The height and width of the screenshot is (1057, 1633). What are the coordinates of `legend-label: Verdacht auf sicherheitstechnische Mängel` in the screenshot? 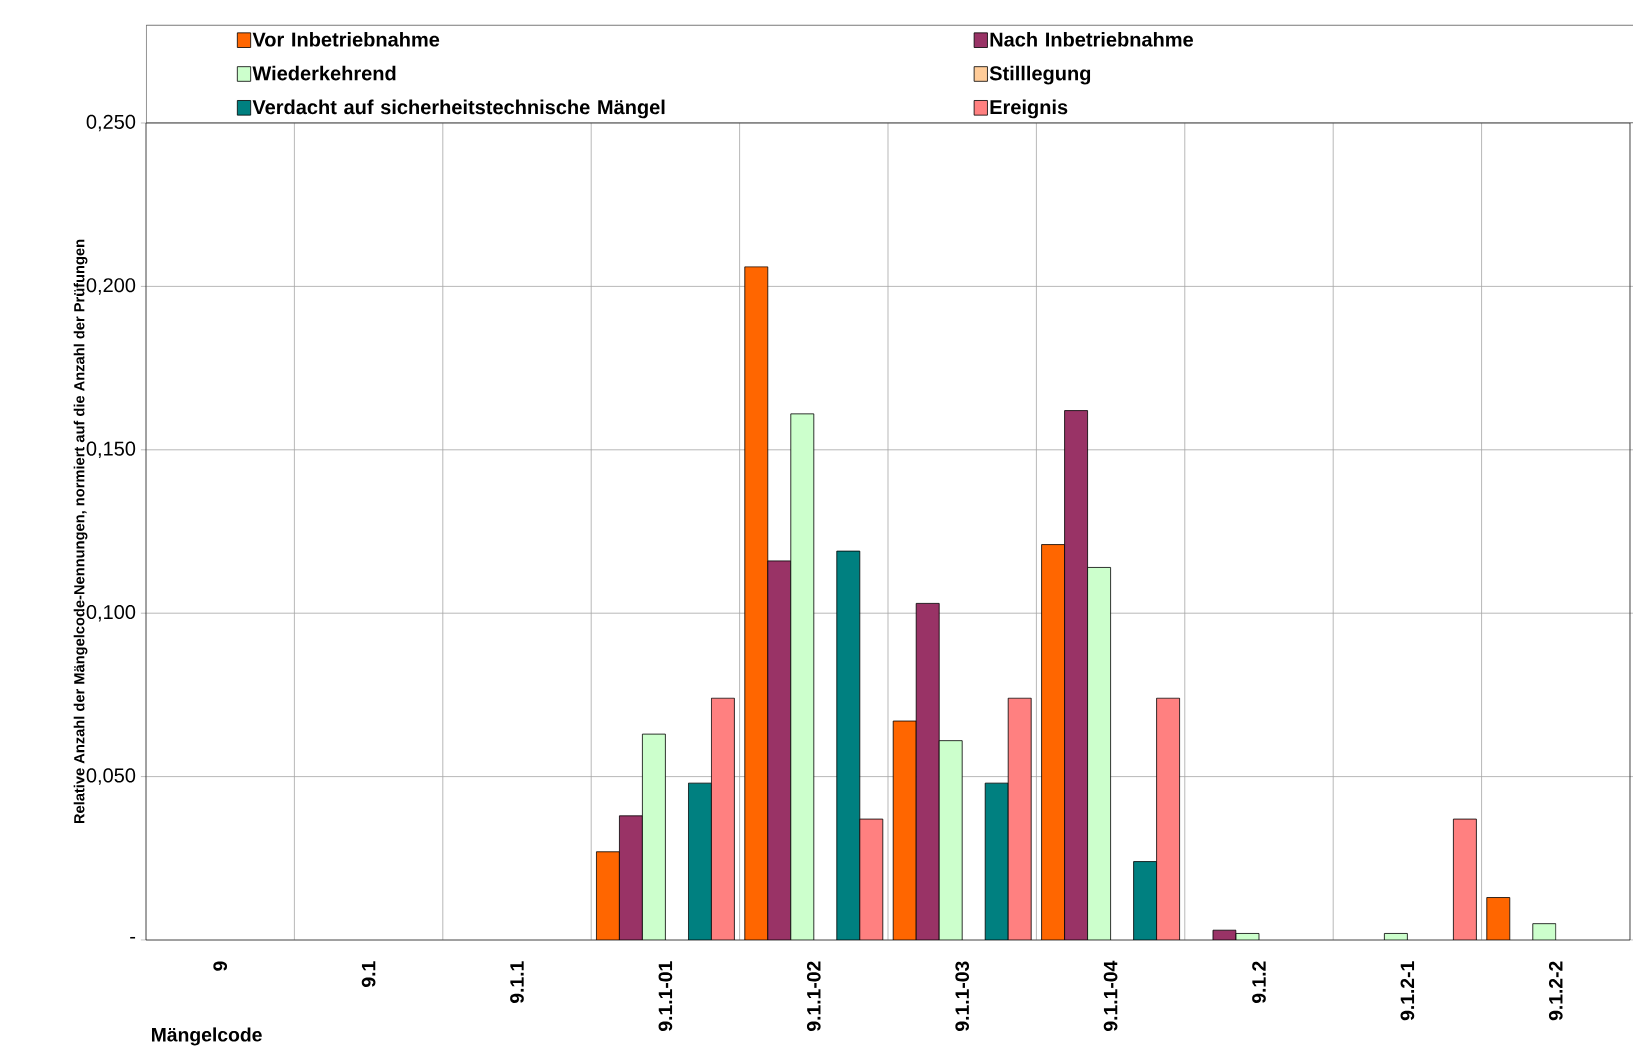 It's located at (458, 109).